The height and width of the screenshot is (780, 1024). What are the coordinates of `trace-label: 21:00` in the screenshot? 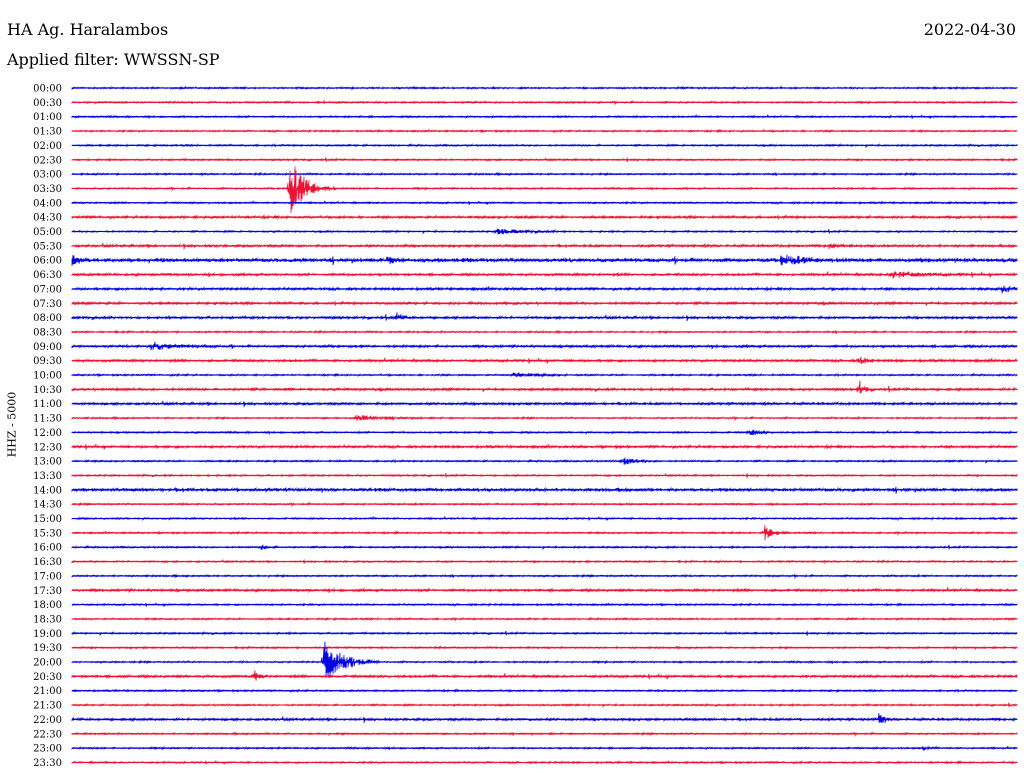 It's located at (47, 691).